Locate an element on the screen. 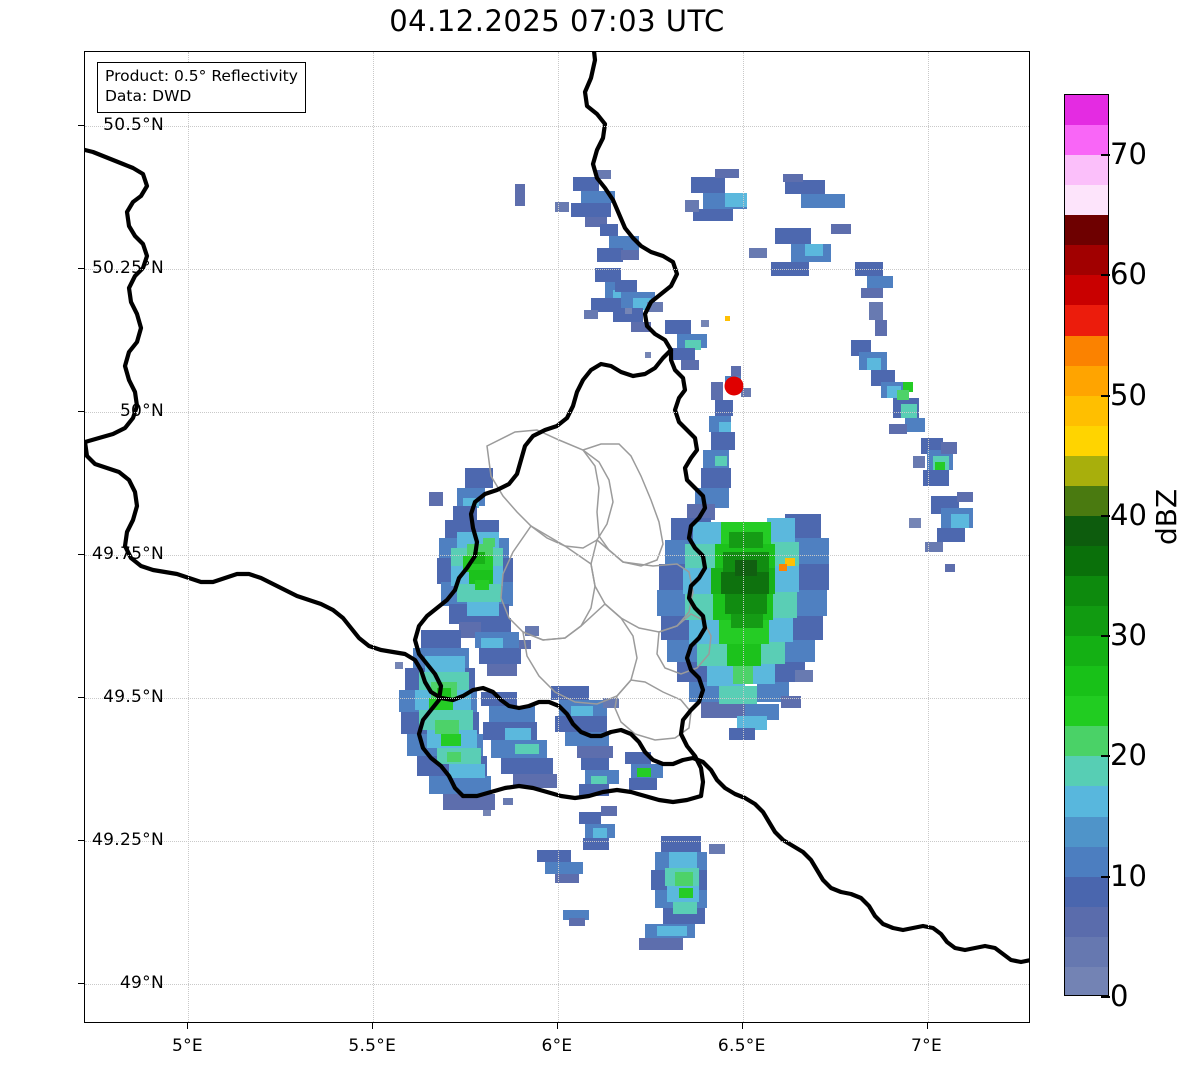 The height and width of the screenshot is (1081, 1202). colorbar-label: dBZ is located at coordinates (1166, 516).